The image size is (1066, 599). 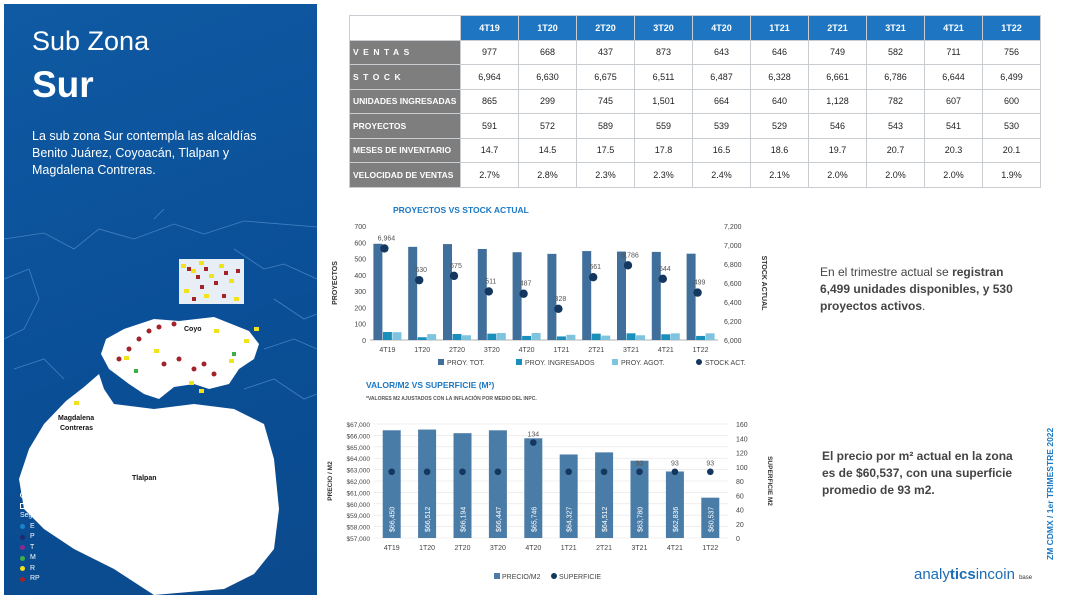 I want to click on legend-label: PRECIO/M2, so click(x=521, y=577).